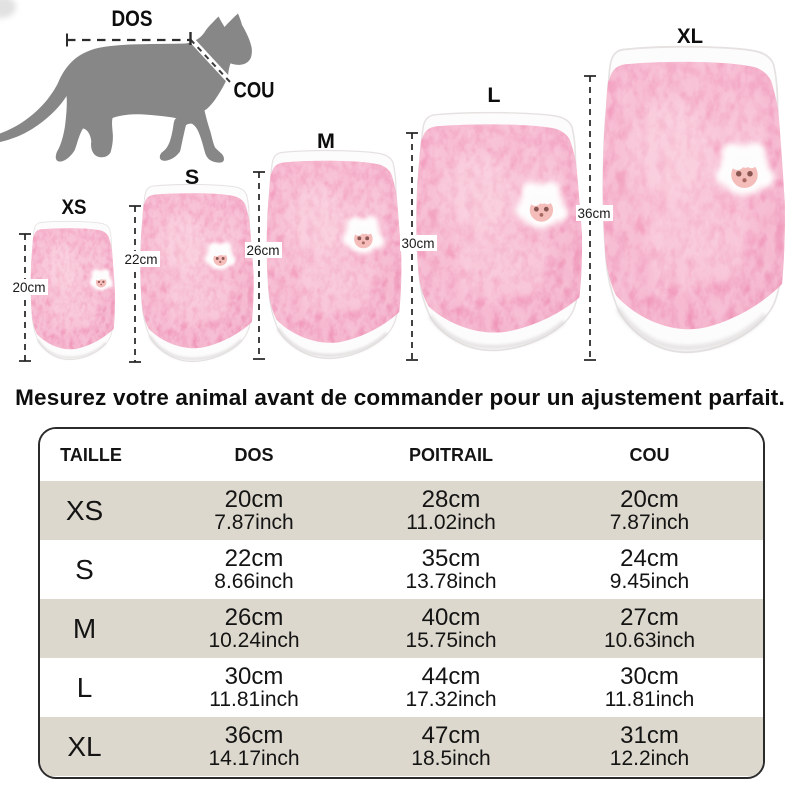  Describe the element at coordinates (262, 250) in the screenshot. I see `svg-text: 26cm` at that location.